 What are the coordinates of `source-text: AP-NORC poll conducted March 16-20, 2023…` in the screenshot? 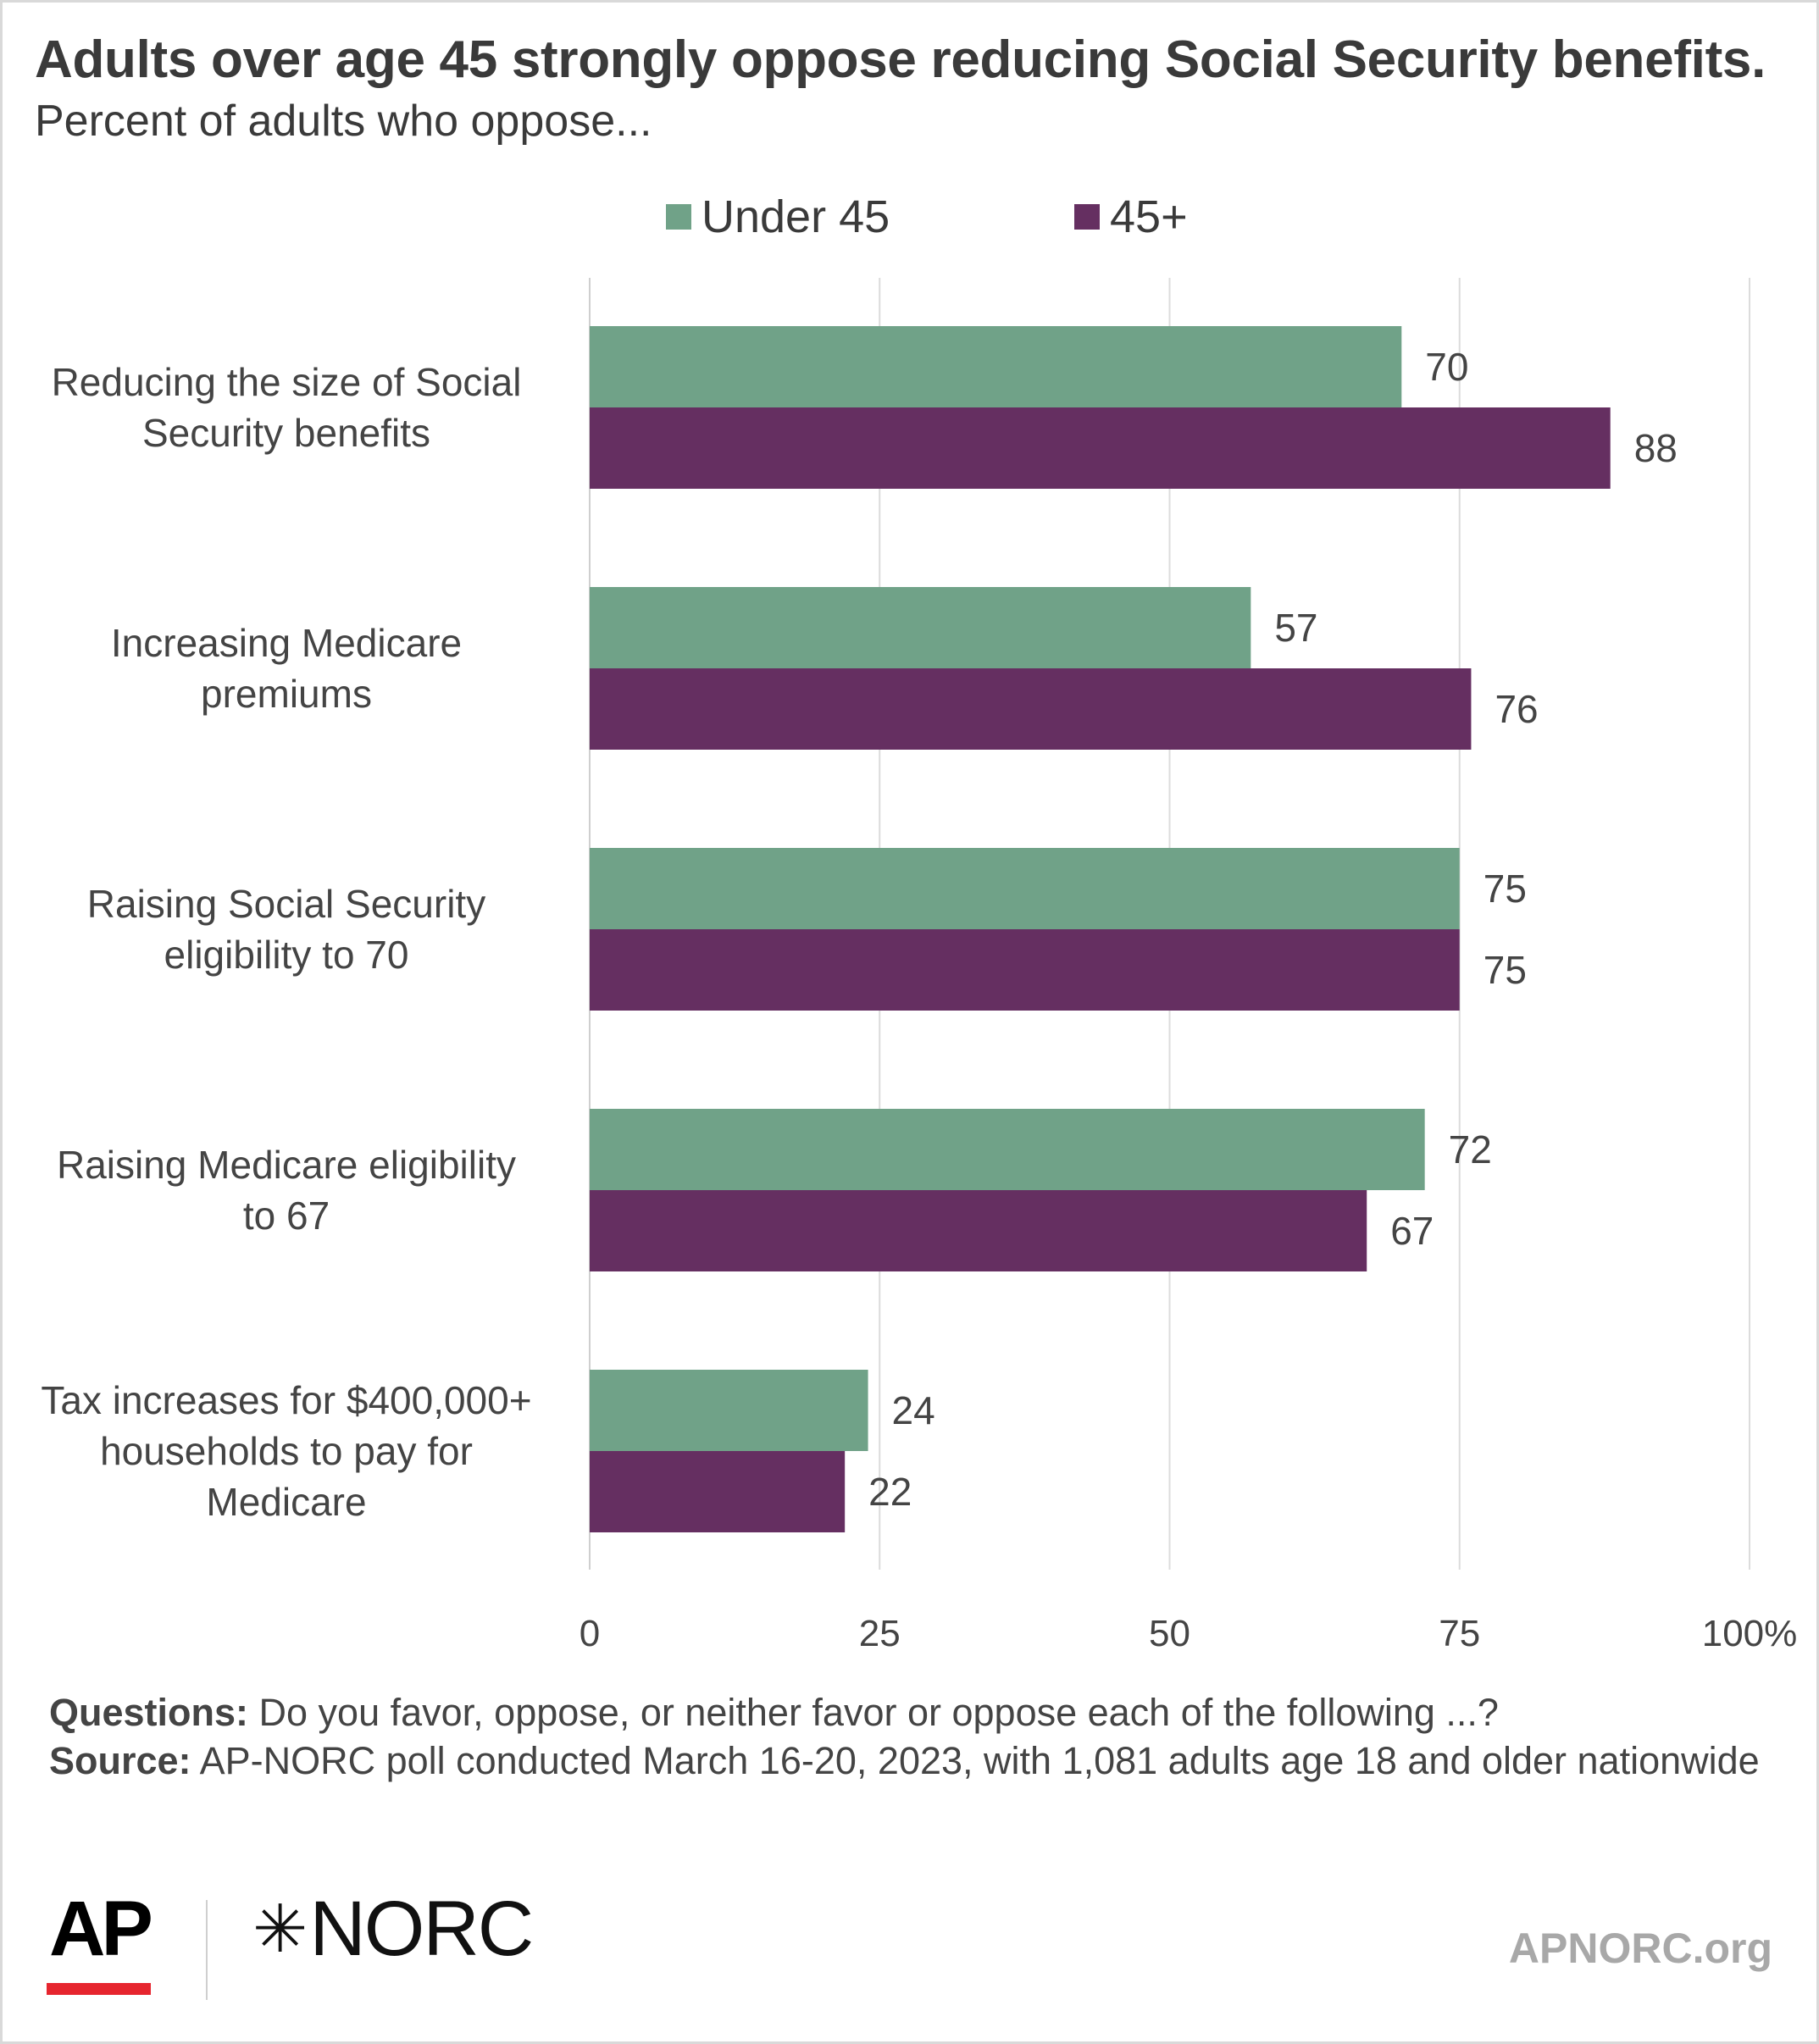 It's located at (975, 1760).